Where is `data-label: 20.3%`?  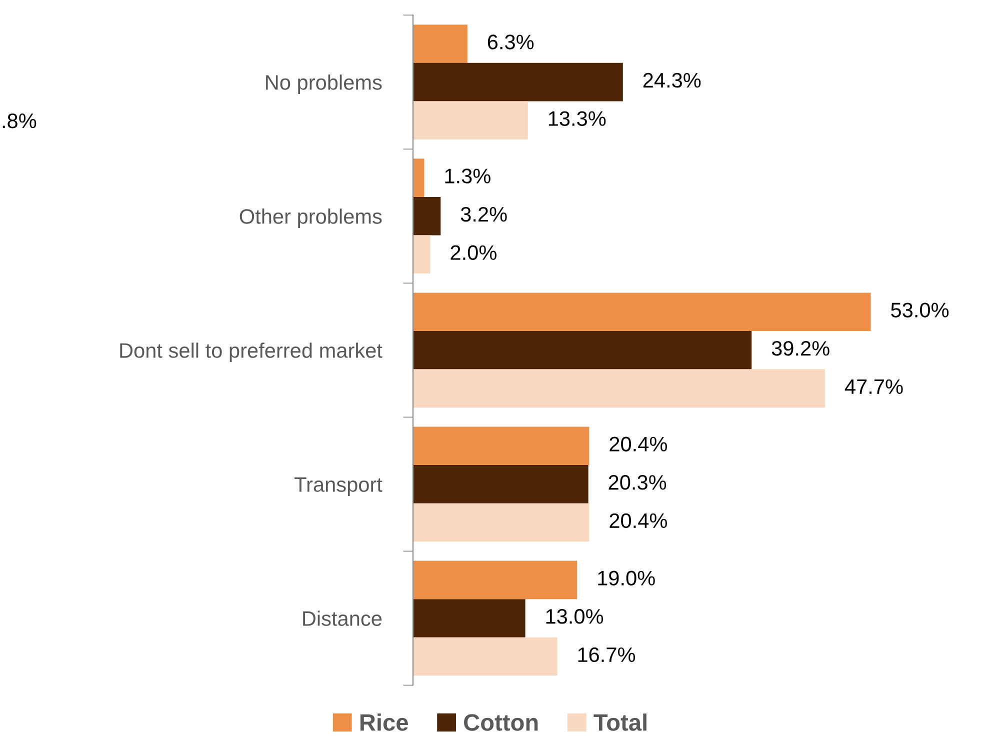 data-label: 20.3% is located at coordinates (637, 482).